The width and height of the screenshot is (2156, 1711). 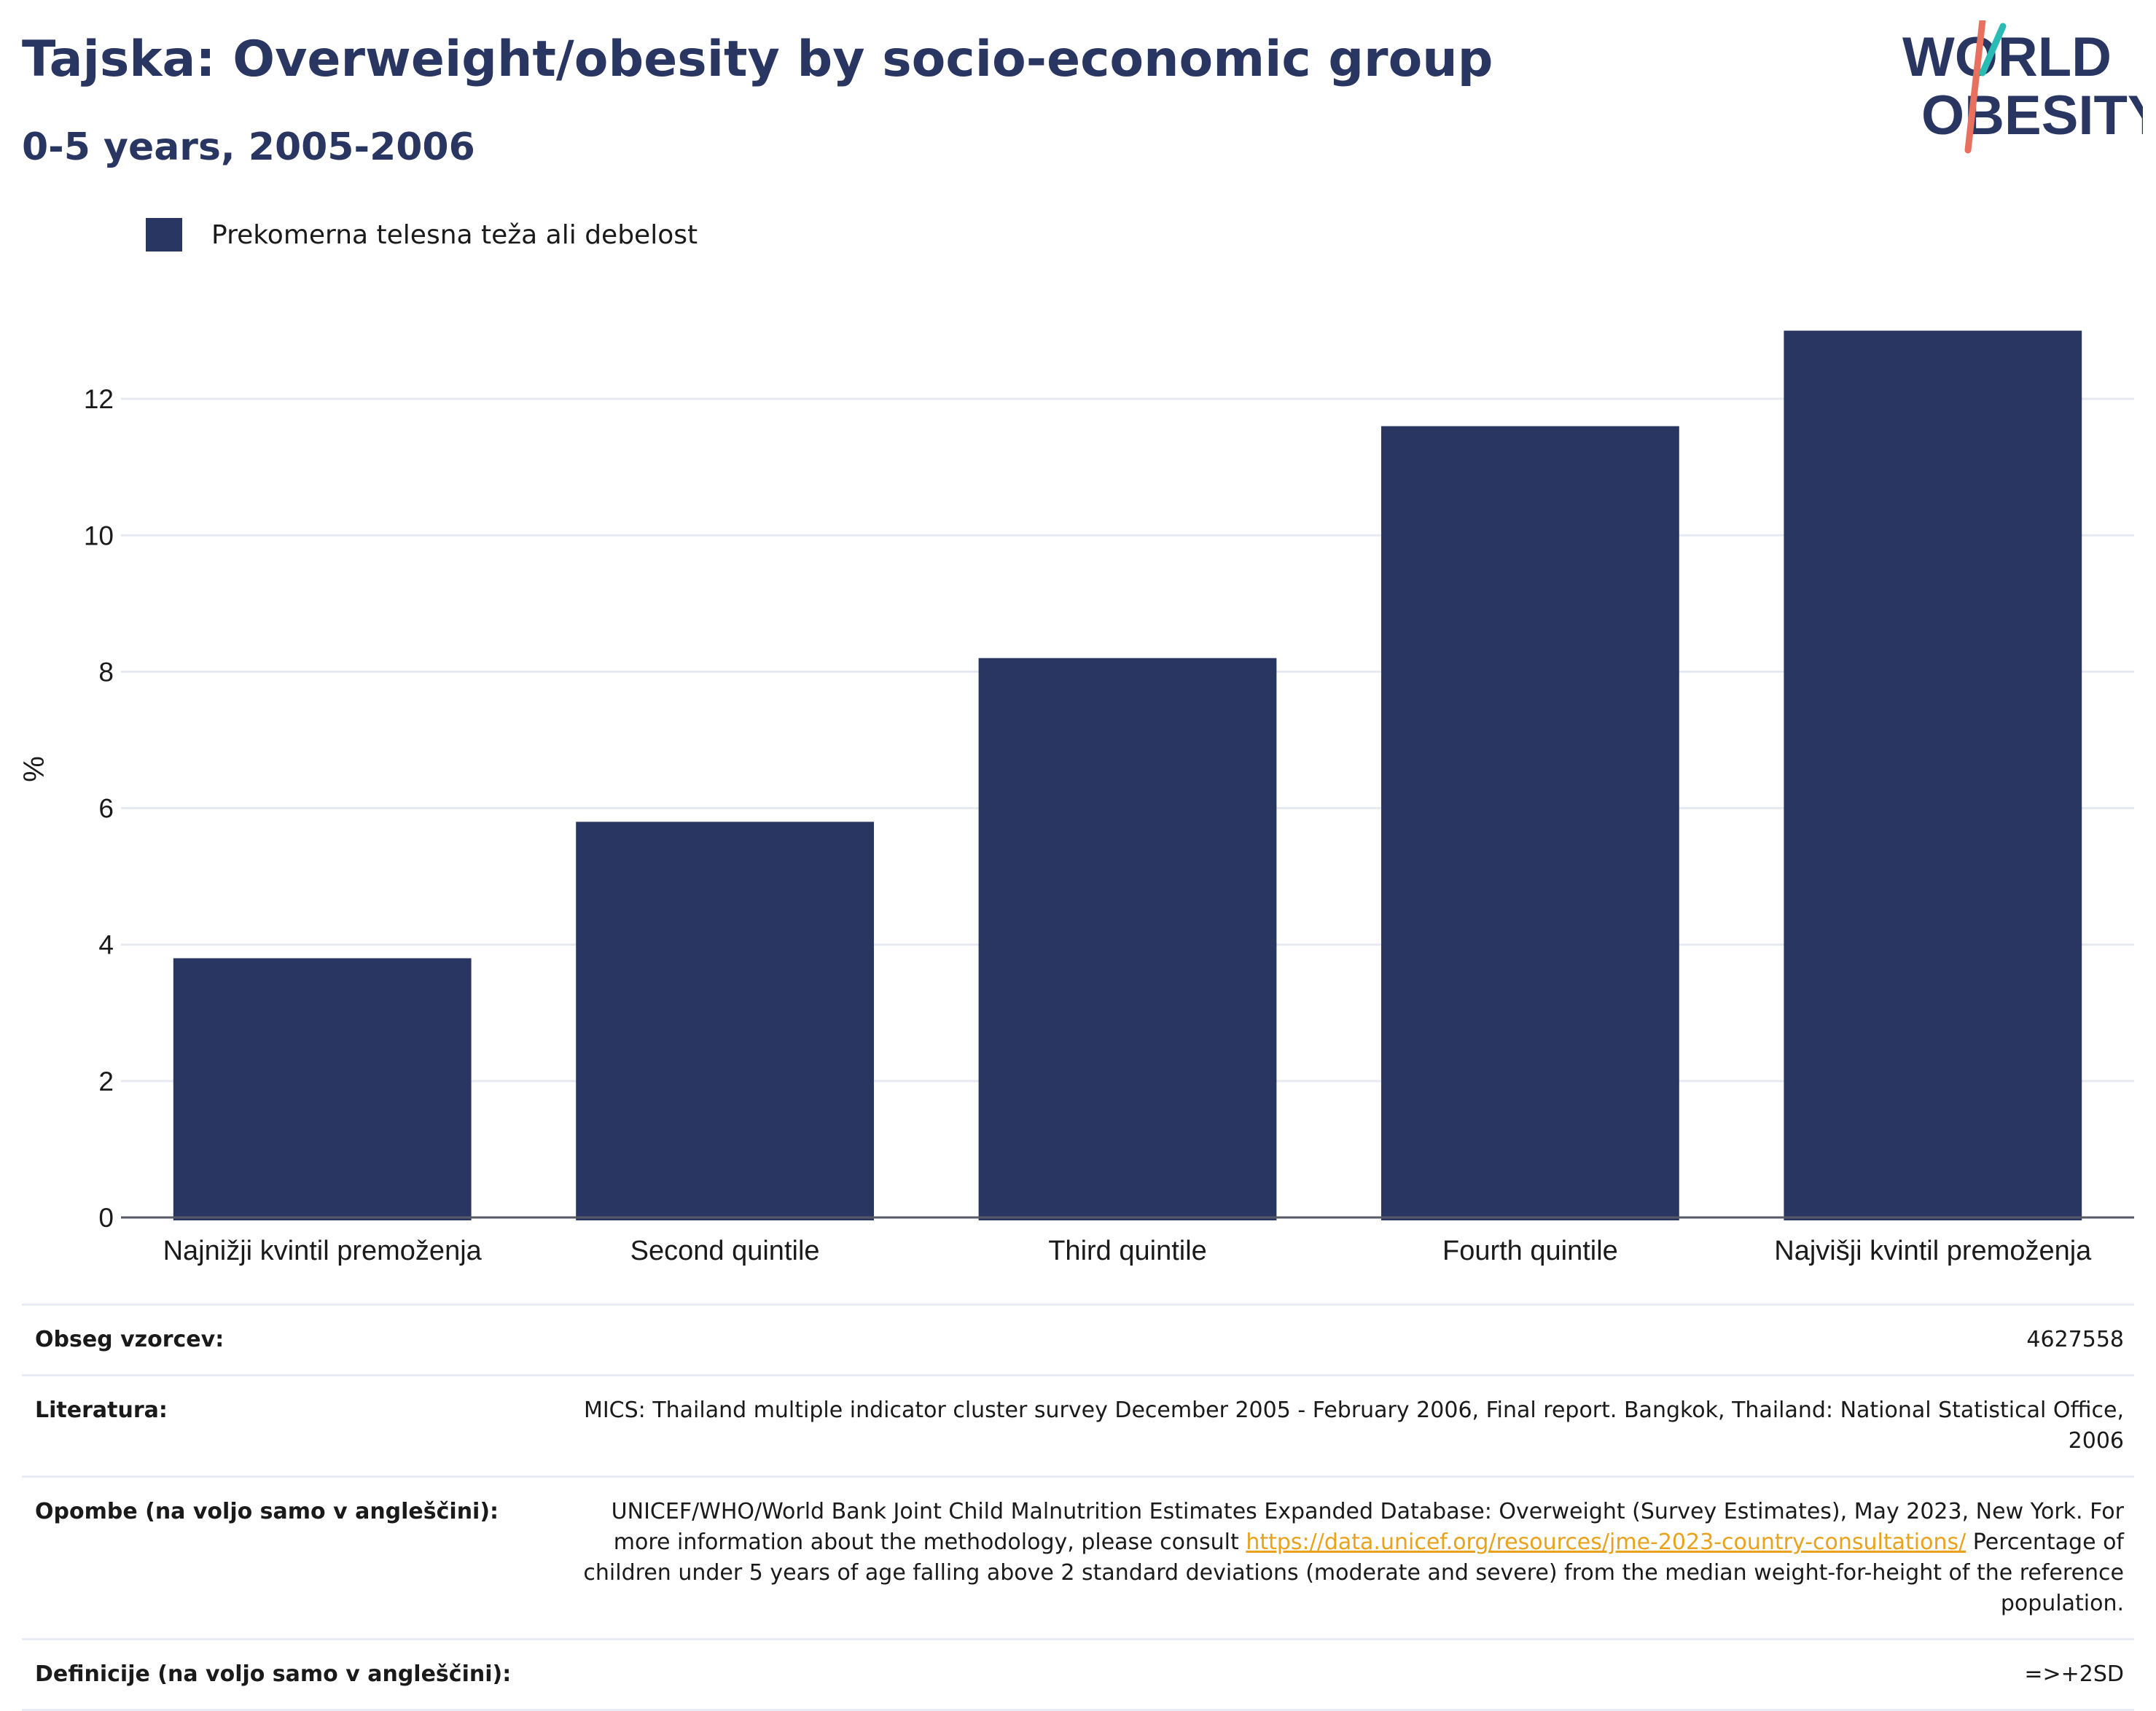 What do you see at coordinates (454, 234) in the screenshot?
I see `legend-label: Prekomerna telesna teža ali debelost` at bounding box center [454, 234].